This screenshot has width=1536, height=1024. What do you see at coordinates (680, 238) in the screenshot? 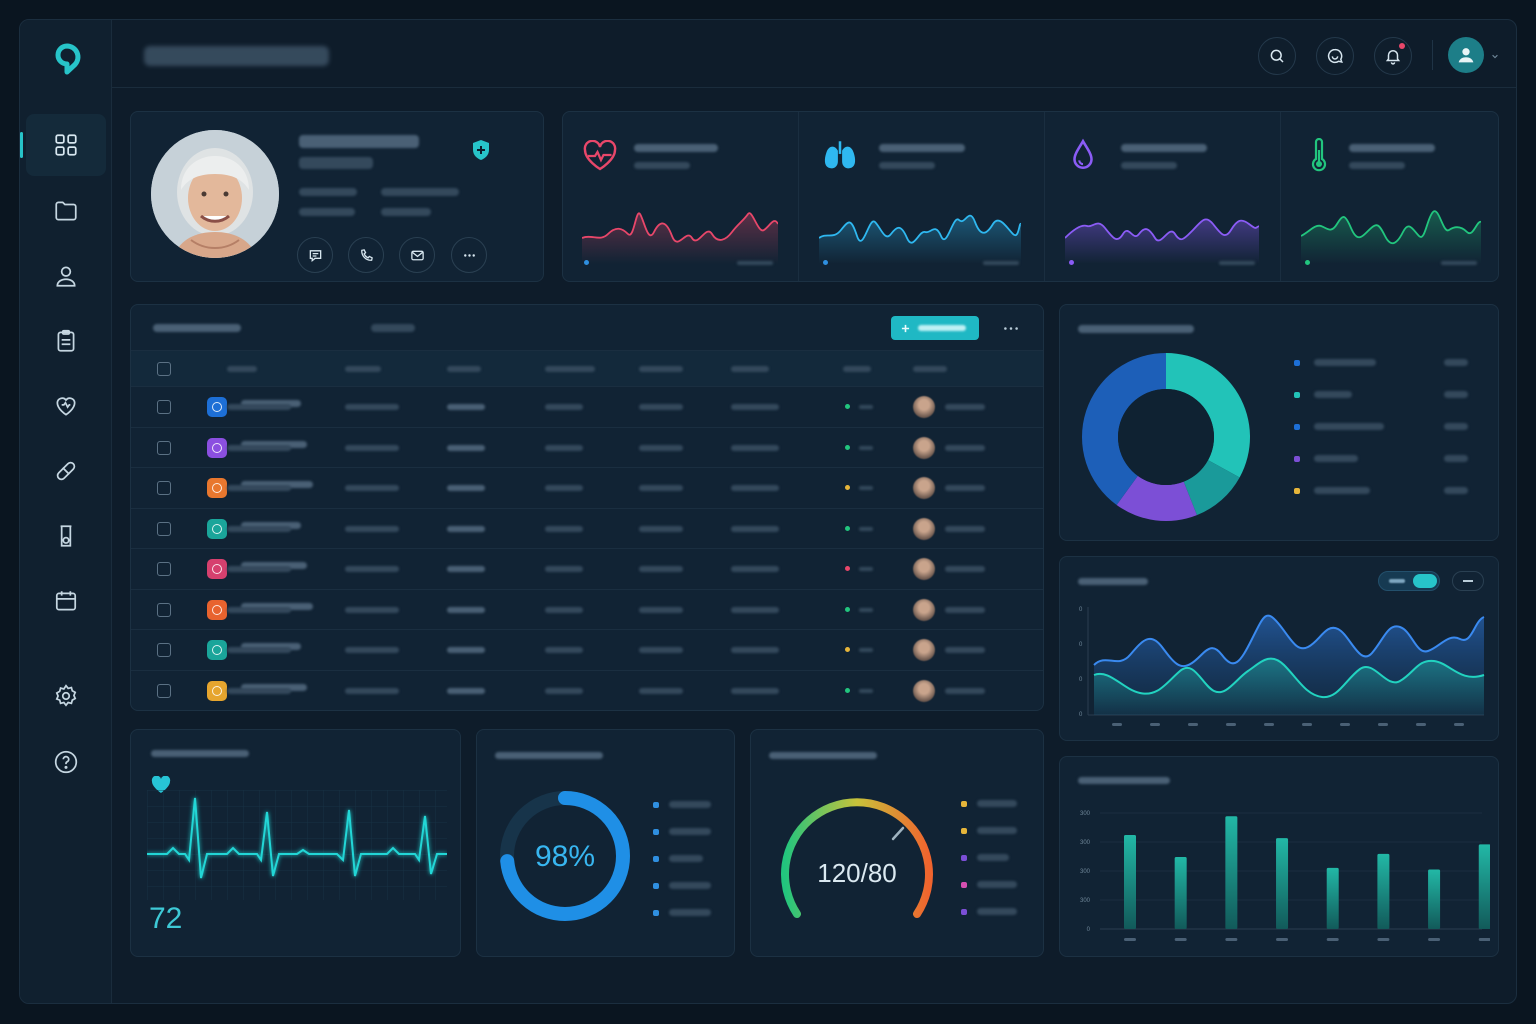
I see `heart-rate-sparkline` at bounding box center [680, 238].